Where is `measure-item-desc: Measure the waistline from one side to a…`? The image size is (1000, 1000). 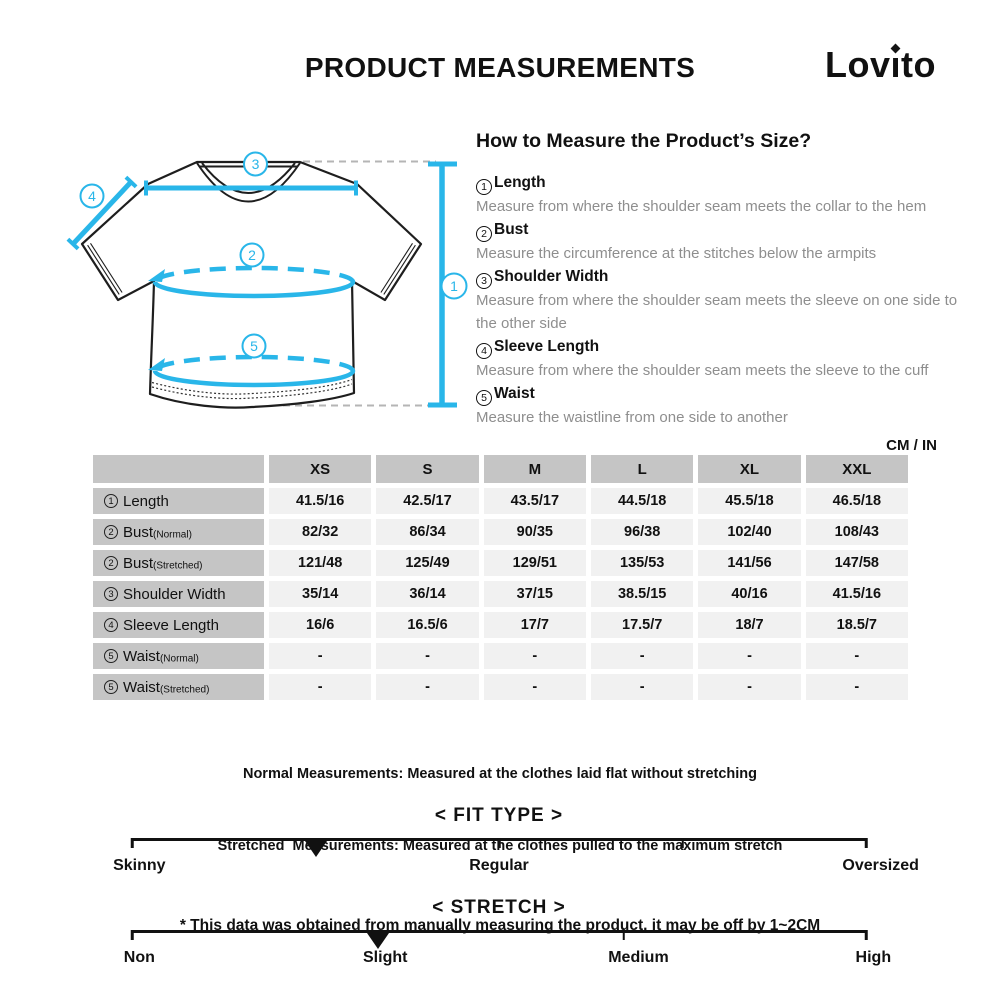 measure-item-desc: Measure the waistline from one side to a… is located at coordinates (632, 417).